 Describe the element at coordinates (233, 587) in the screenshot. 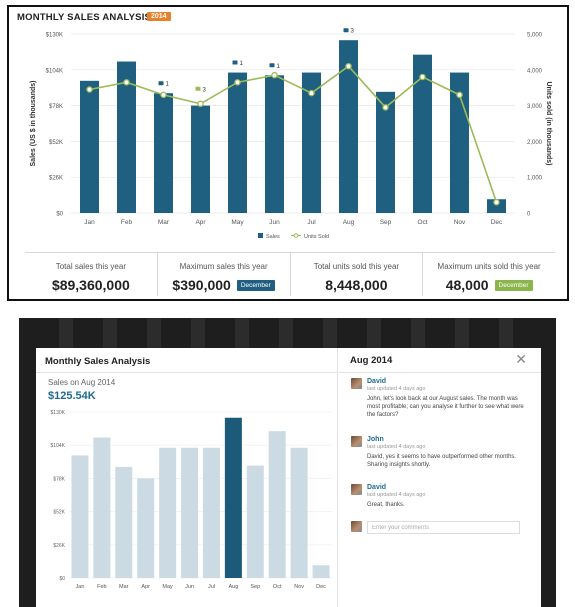

I see `x-tick-label: Aug` at that location.